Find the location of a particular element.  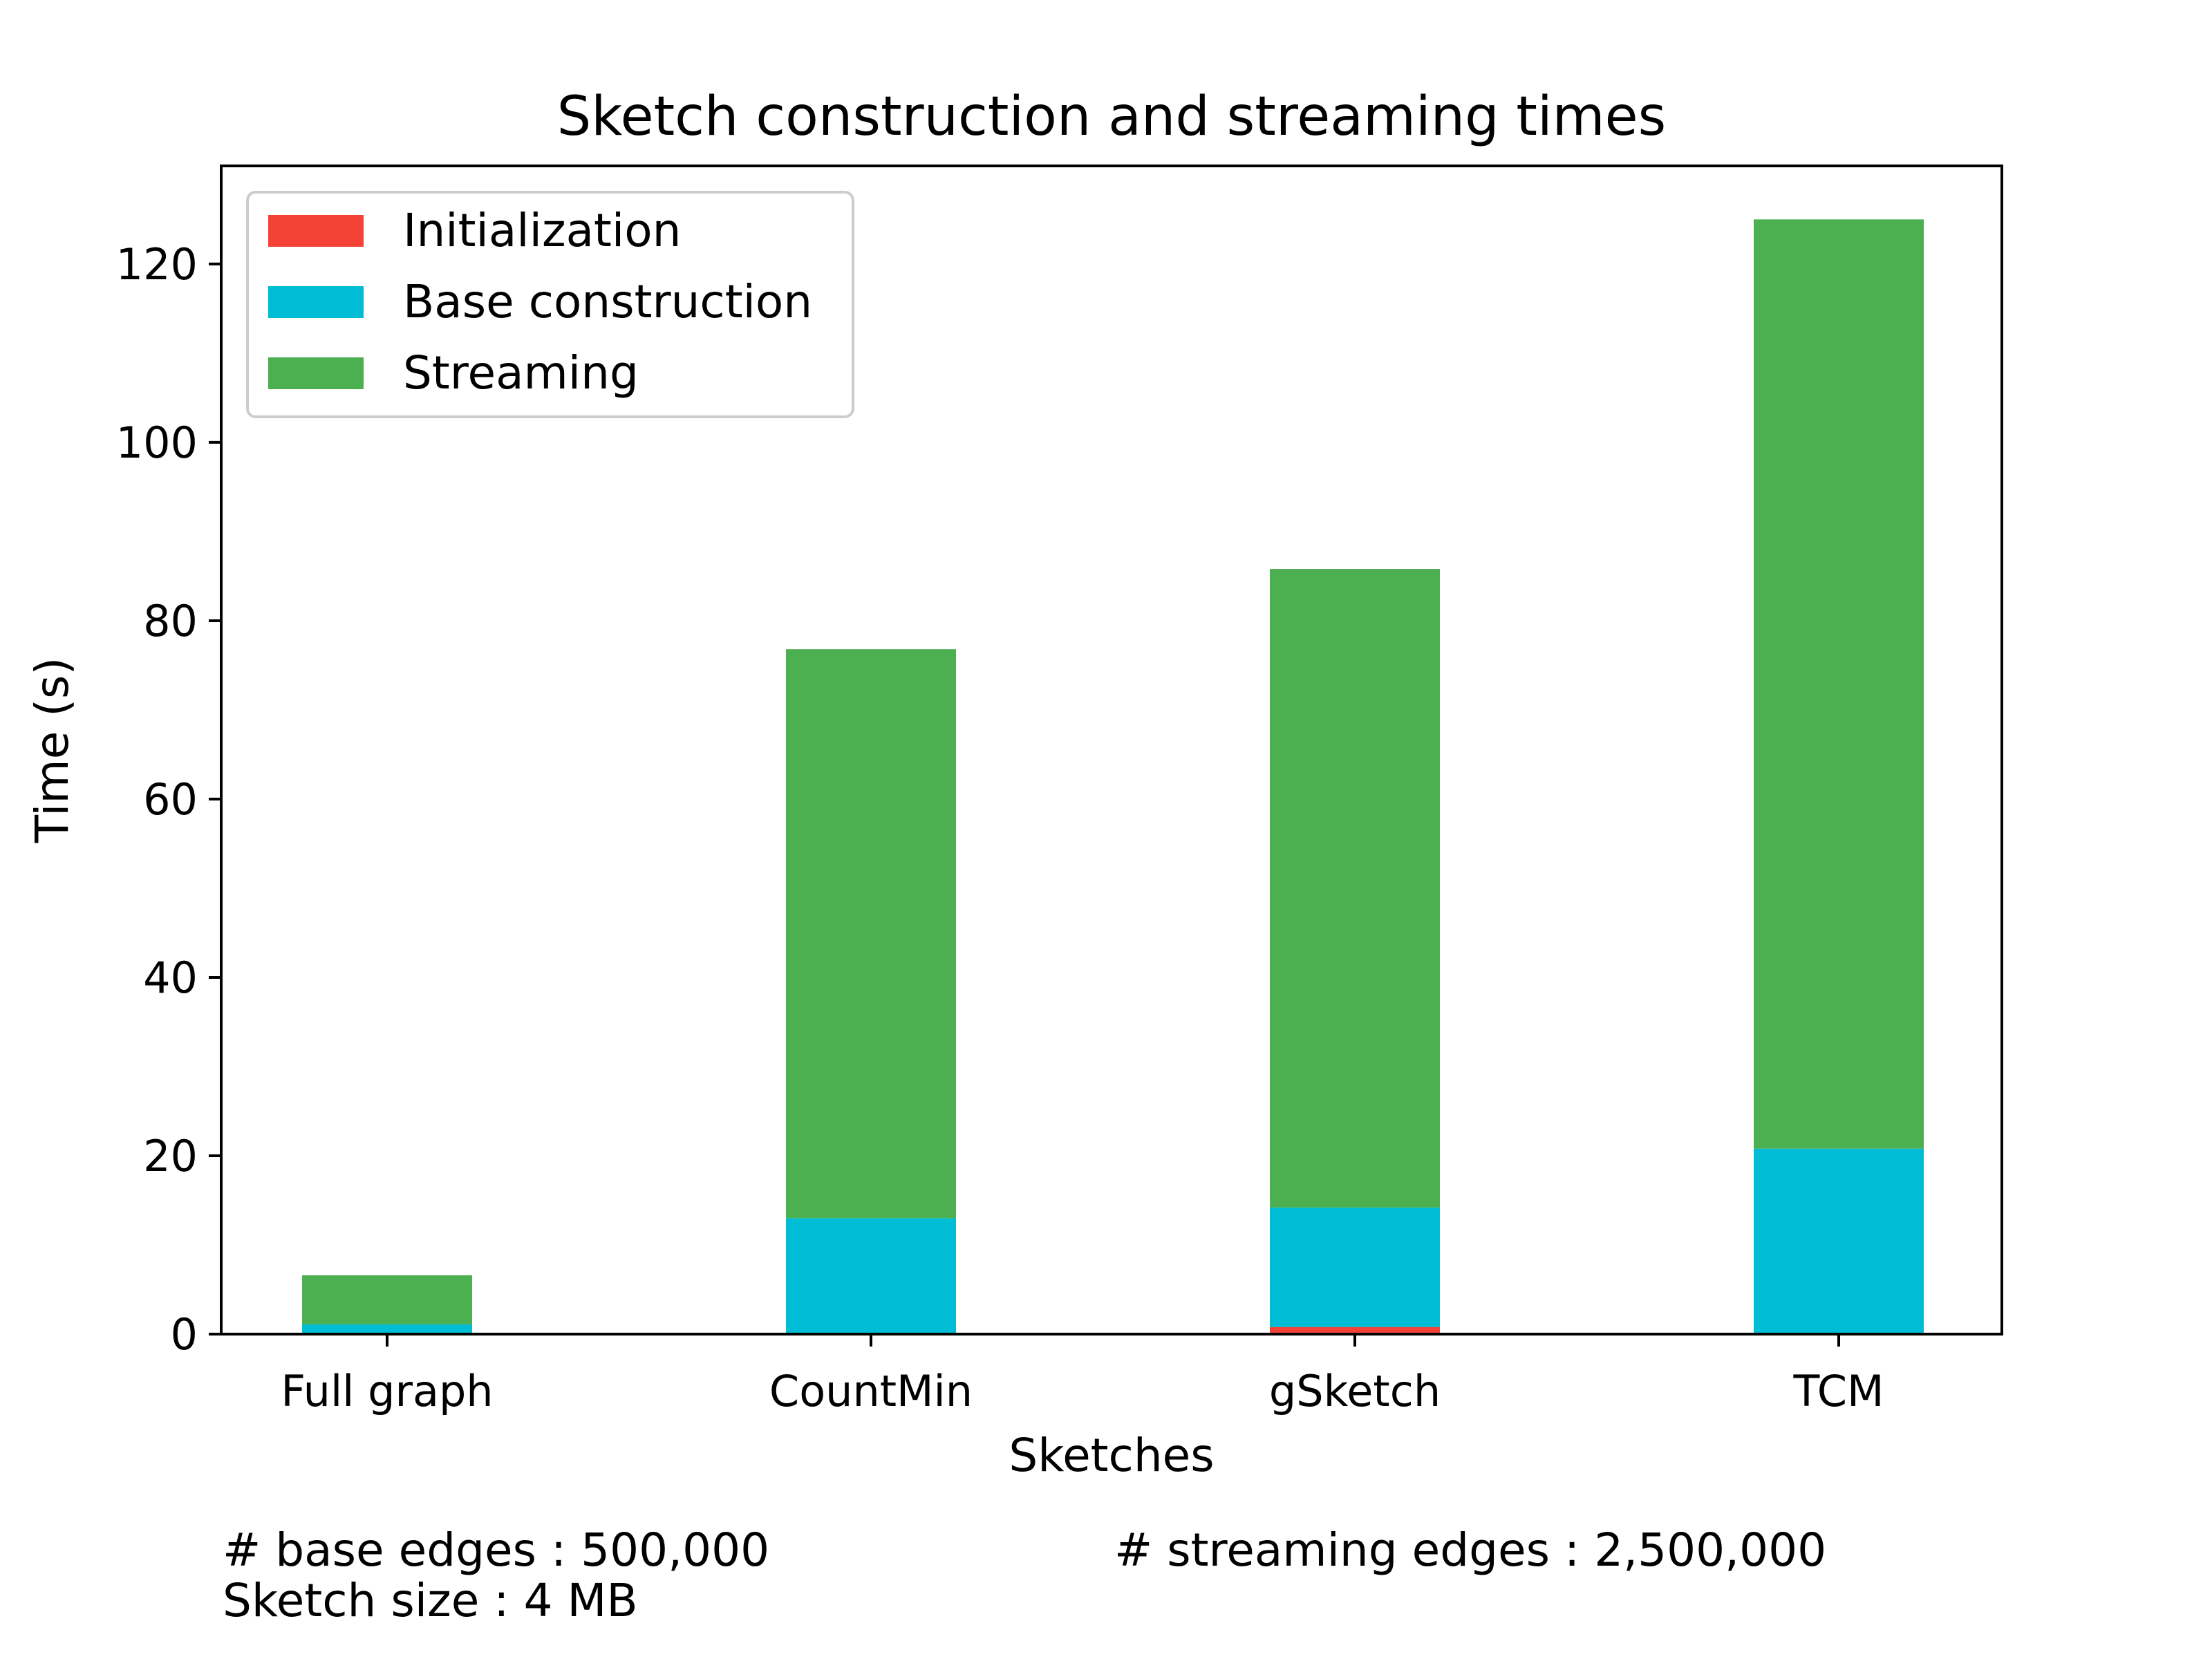

y-tick-label: 0 is located at coordinates (184, 1334).